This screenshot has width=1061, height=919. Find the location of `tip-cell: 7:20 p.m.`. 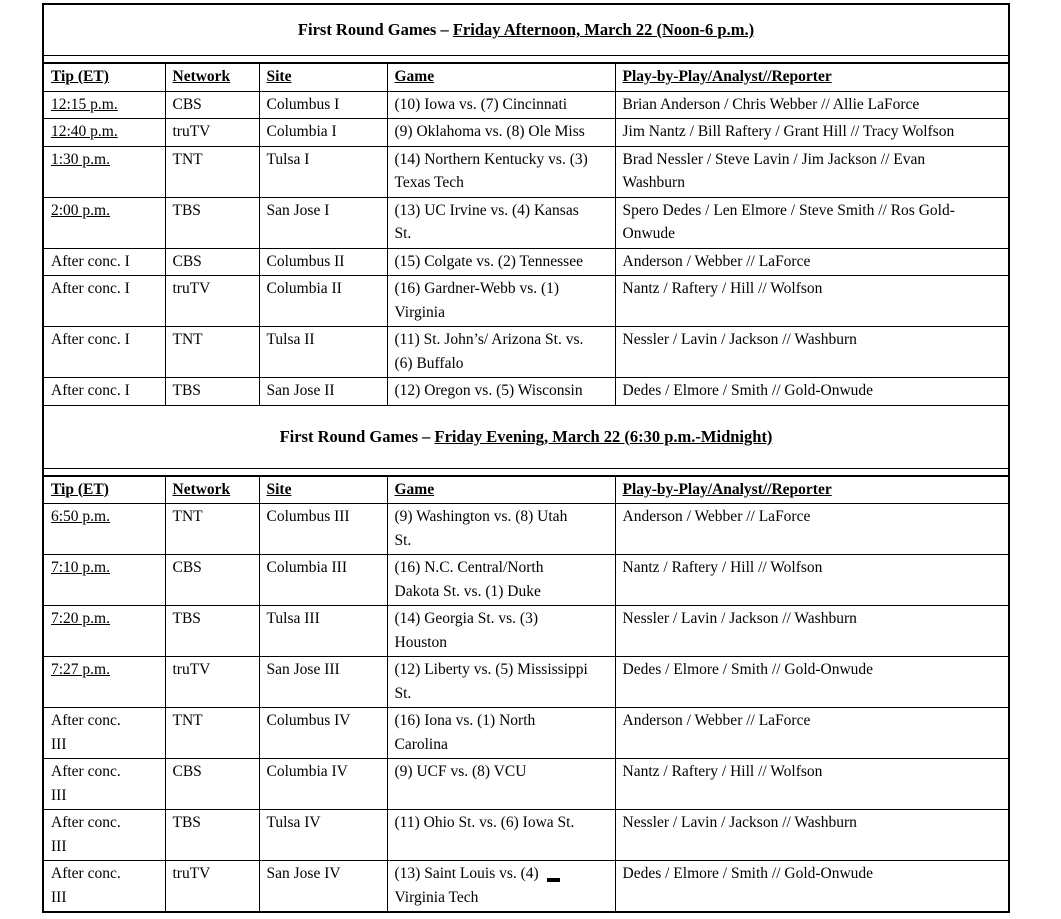

tip-cell: 7:20 p.m. is located at coordinates (105, 631).